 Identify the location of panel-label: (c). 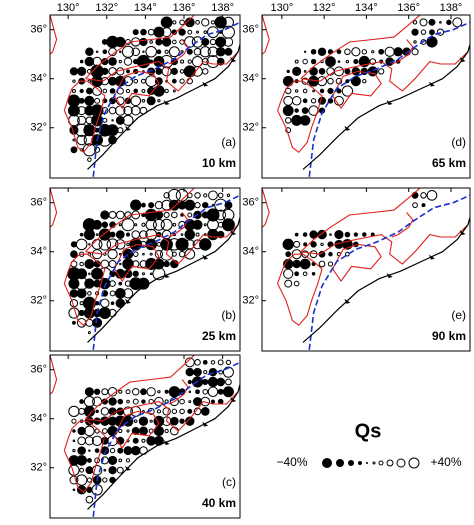
(229, 482).